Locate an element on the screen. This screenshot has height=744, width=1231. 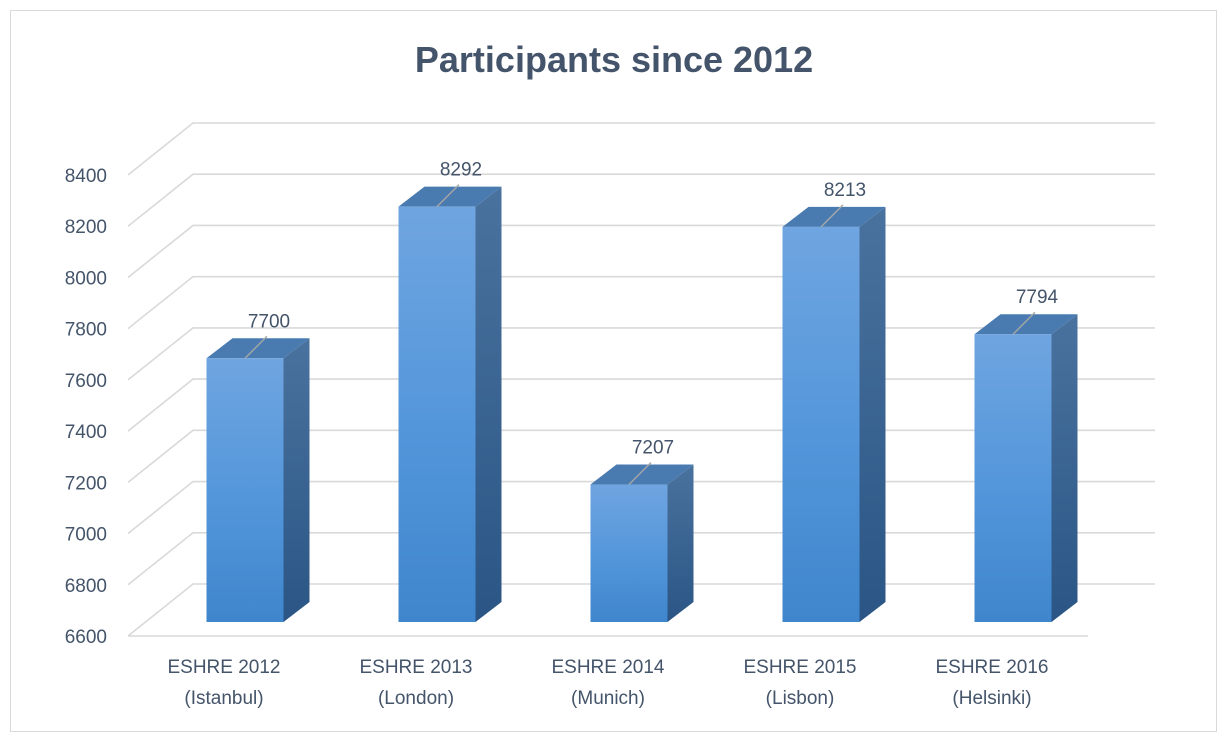
x-tick-label: (London) is located at coordinates (416, 698).